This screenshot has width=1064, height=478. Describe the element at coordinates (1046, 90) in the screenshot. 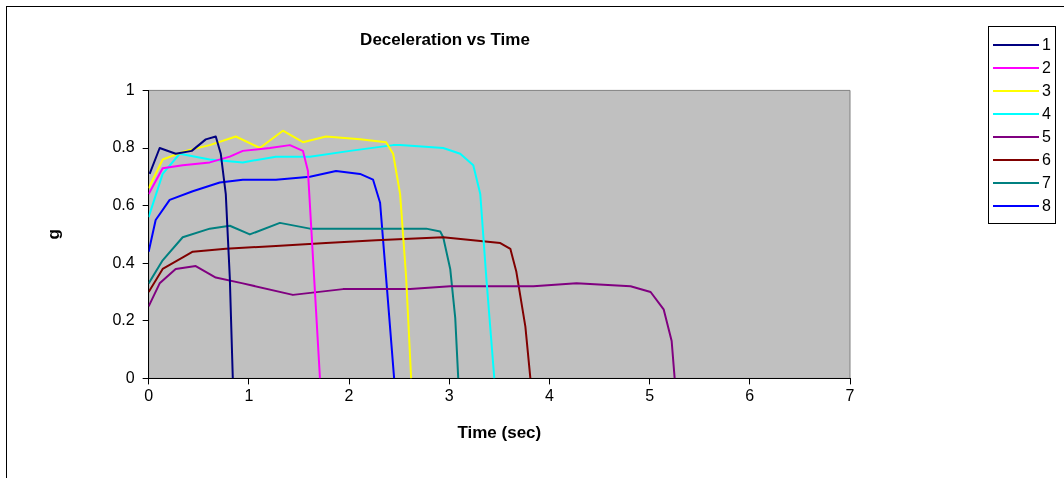

I see `legend-label: 3` at that location.